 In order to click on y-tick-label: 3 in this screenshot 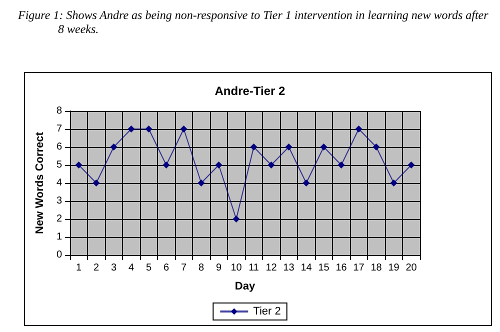, I will do `click(59, 201)`.